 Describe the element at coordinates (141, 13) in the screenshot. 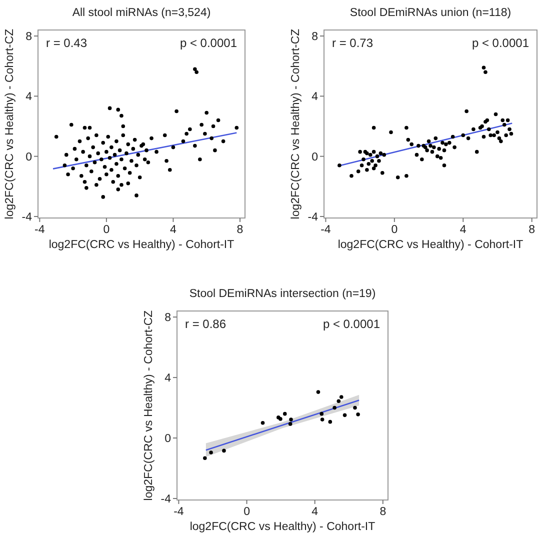

I see `chart-title: All stool miRNAs (n=3,524)` at that location.